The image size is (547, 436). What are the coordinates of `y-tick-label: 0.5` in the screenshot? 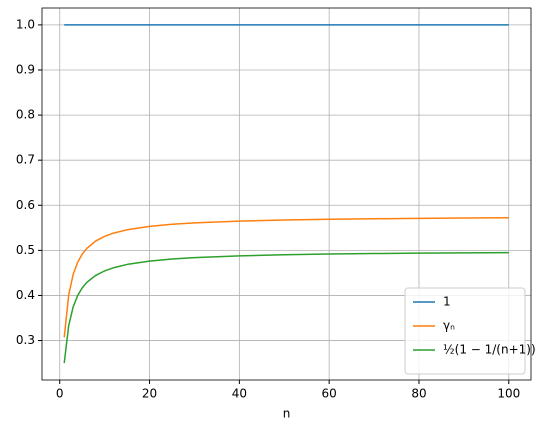 It's located at (25, 250).